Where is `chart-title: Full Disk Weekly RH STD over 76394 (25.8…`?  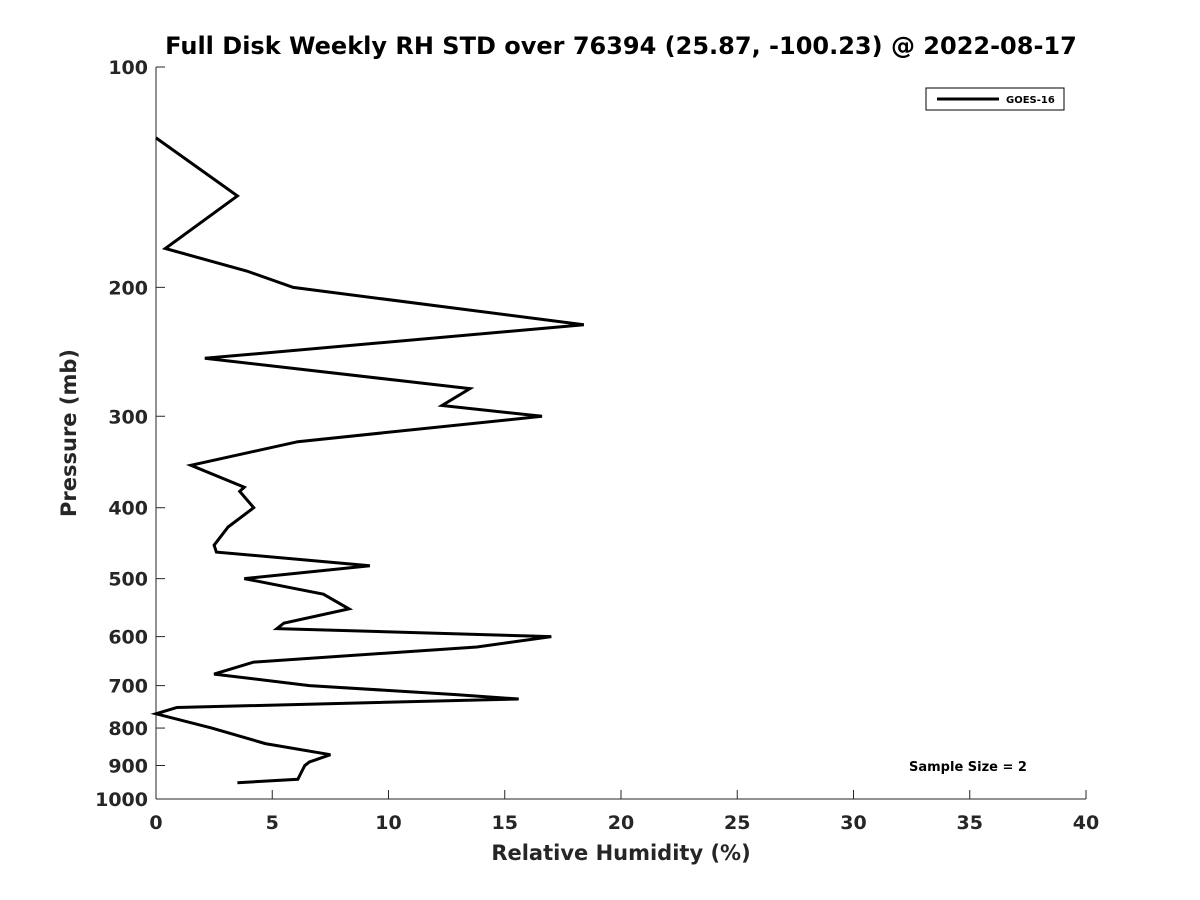
chart-title: Full Disk Weekly RH STD over 76394 (25.8… is located at coordinates (621, 46).